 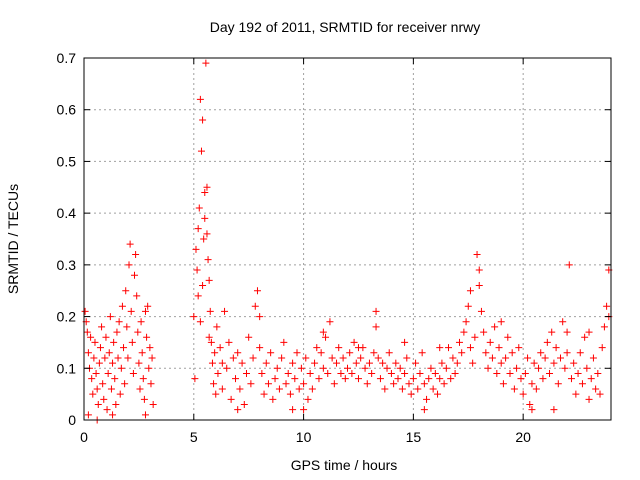 What do you see at coordinates (67, 110) in the screenshot?
I see `y-tick-label: 0.6` at bounding box center [67, 110].